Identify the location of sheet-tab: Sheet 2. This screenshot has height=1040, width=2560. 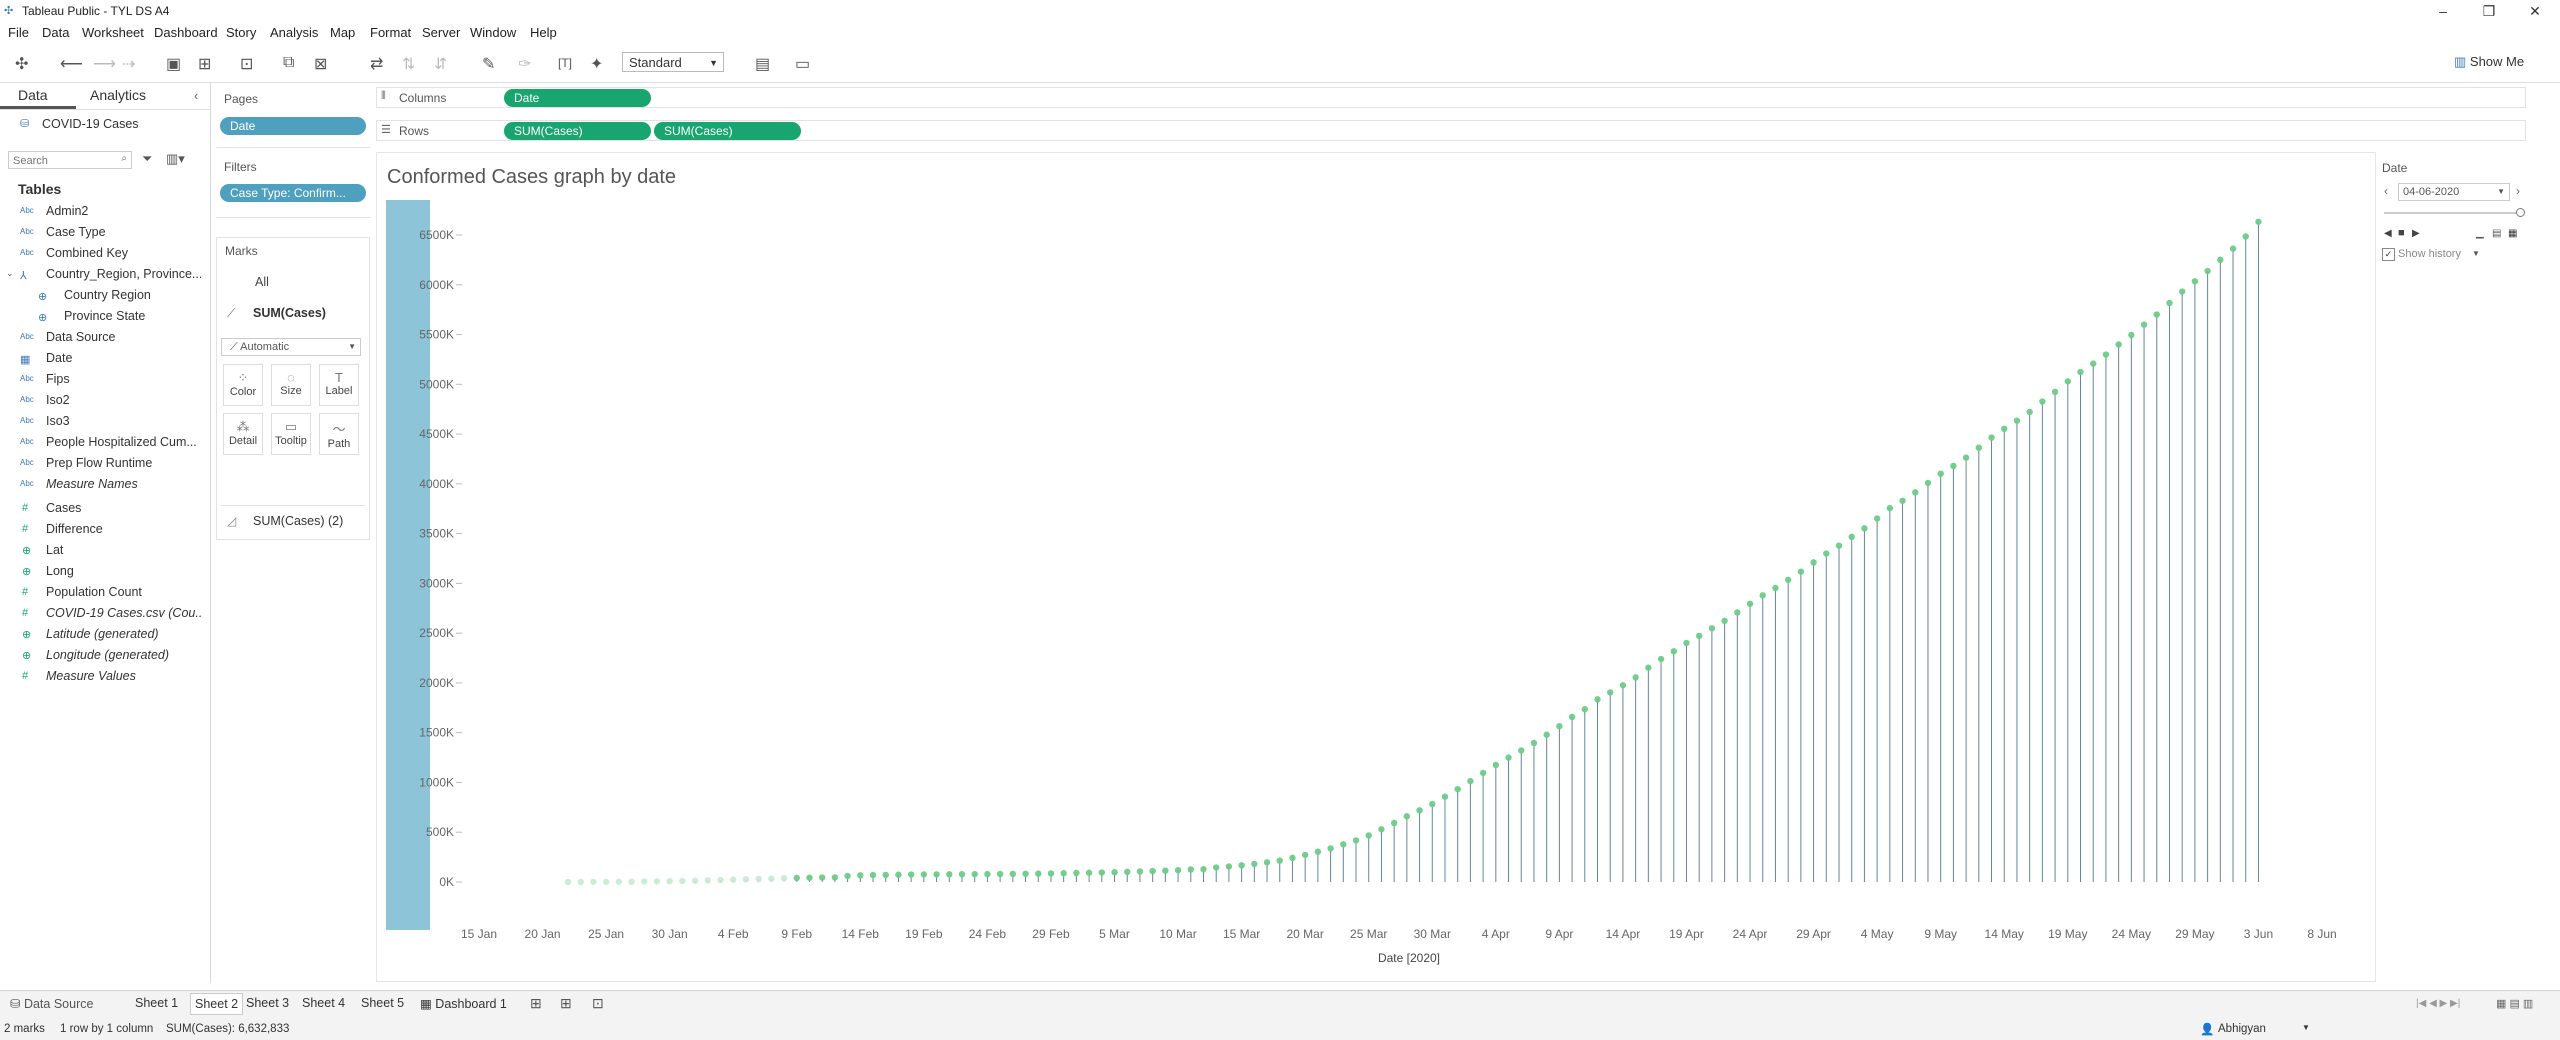
(217, 1004).